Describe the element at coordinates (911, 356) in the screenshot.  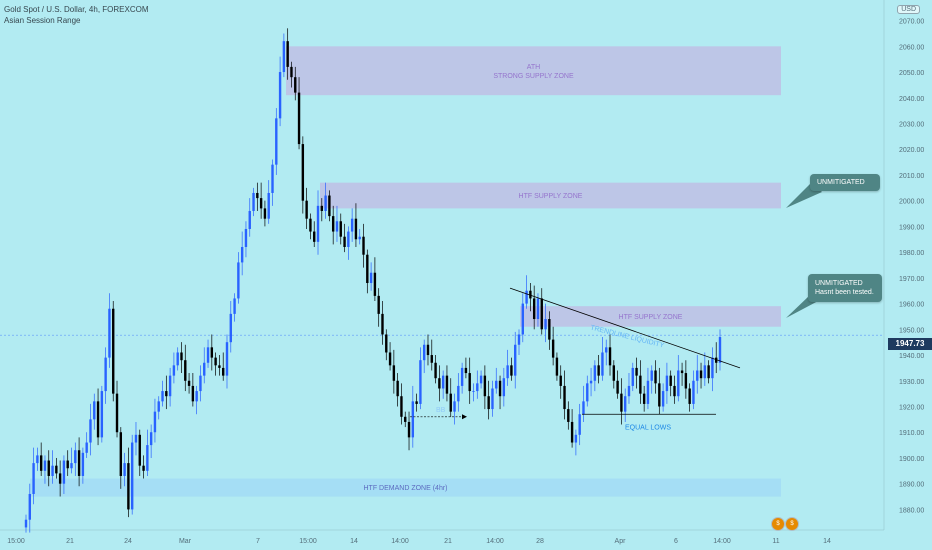
I see `y-tick-label: 1940.00` at that location.